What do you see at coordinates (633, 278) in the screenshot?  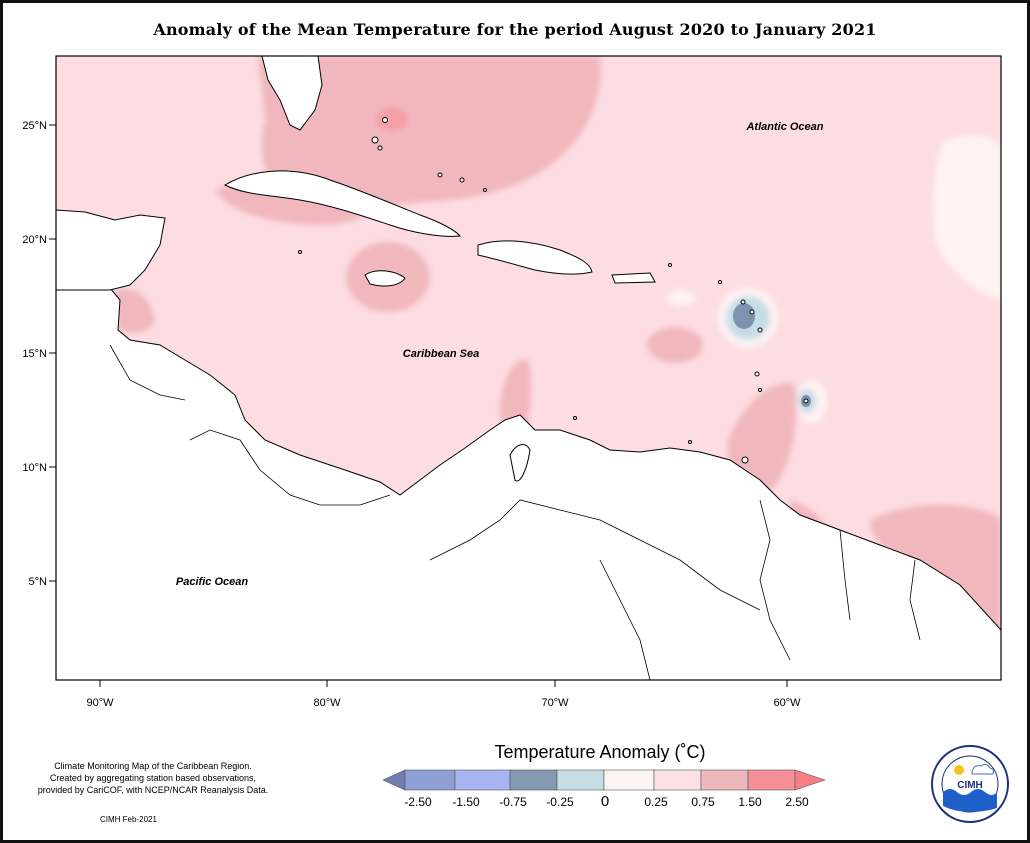 I see `land-puerto-rico` at bounding box center [633, 278].